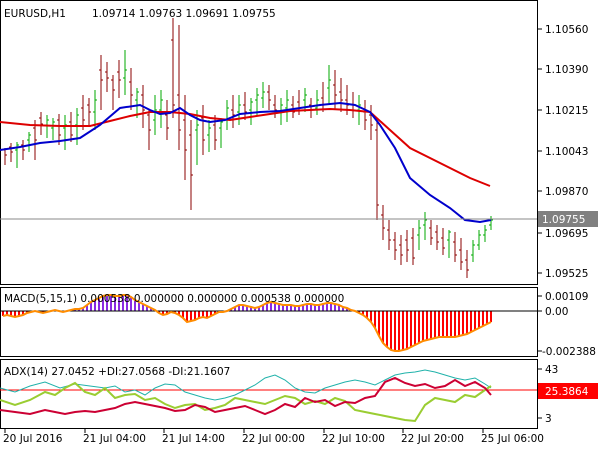 The image size is (600, 450). What do you see at coordinates (566, 192) in the screenshot?
I see `price-tick: 1.09870` at bounding box center [566, 192].